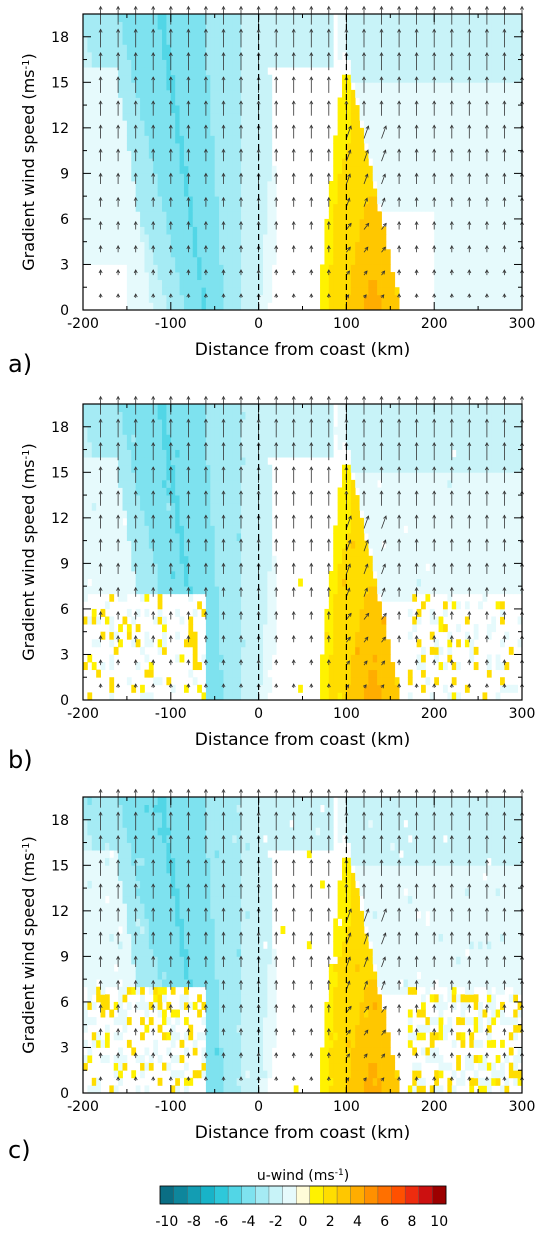 Image resolution: width=542 pixels, height=1233 pixels. I want to click on x-tick-label: 0, so click(258, 324).